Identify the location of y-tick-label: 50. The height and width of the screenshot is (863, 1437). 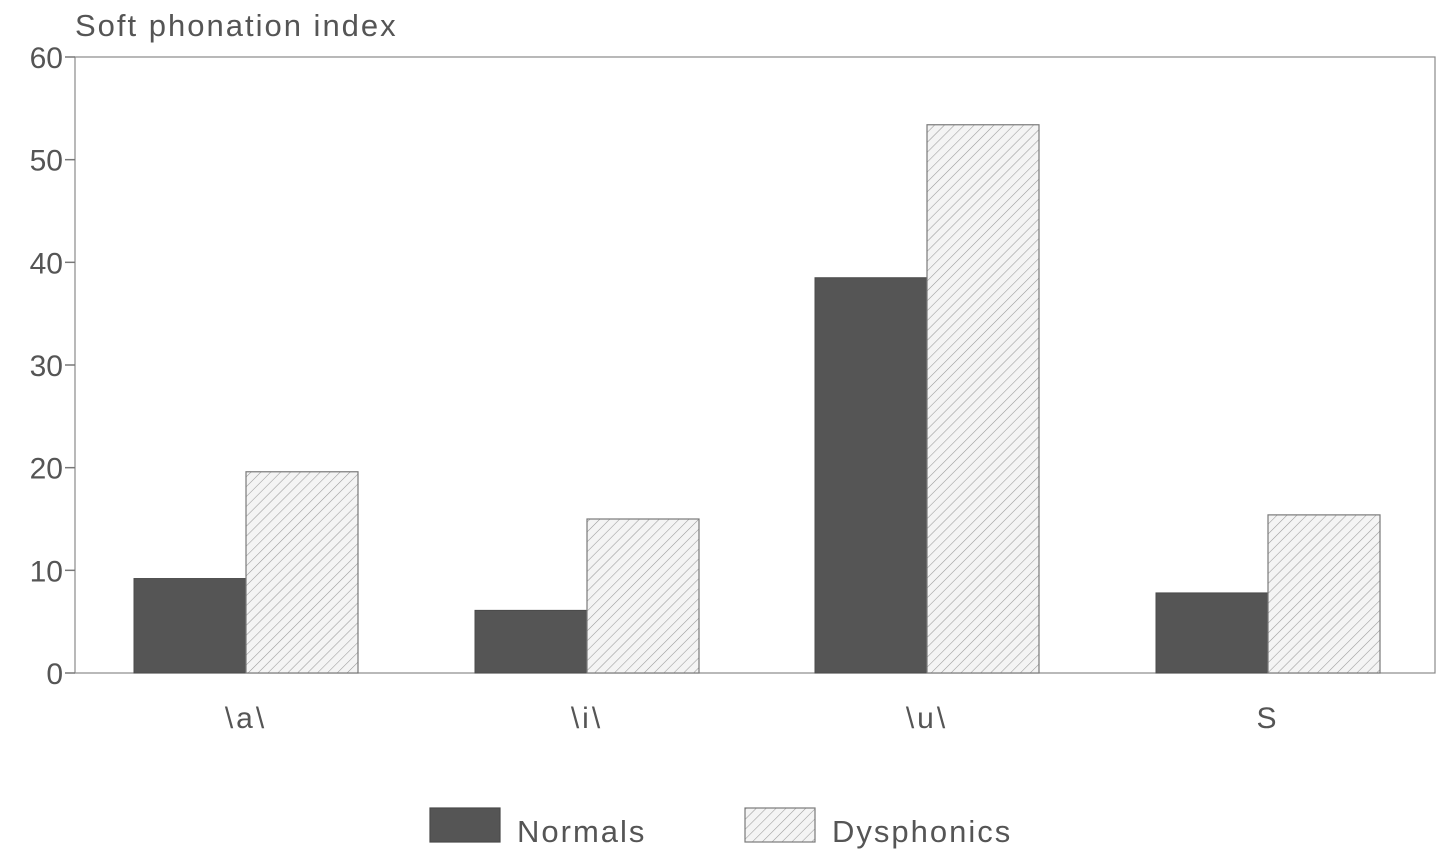
(46, 161).